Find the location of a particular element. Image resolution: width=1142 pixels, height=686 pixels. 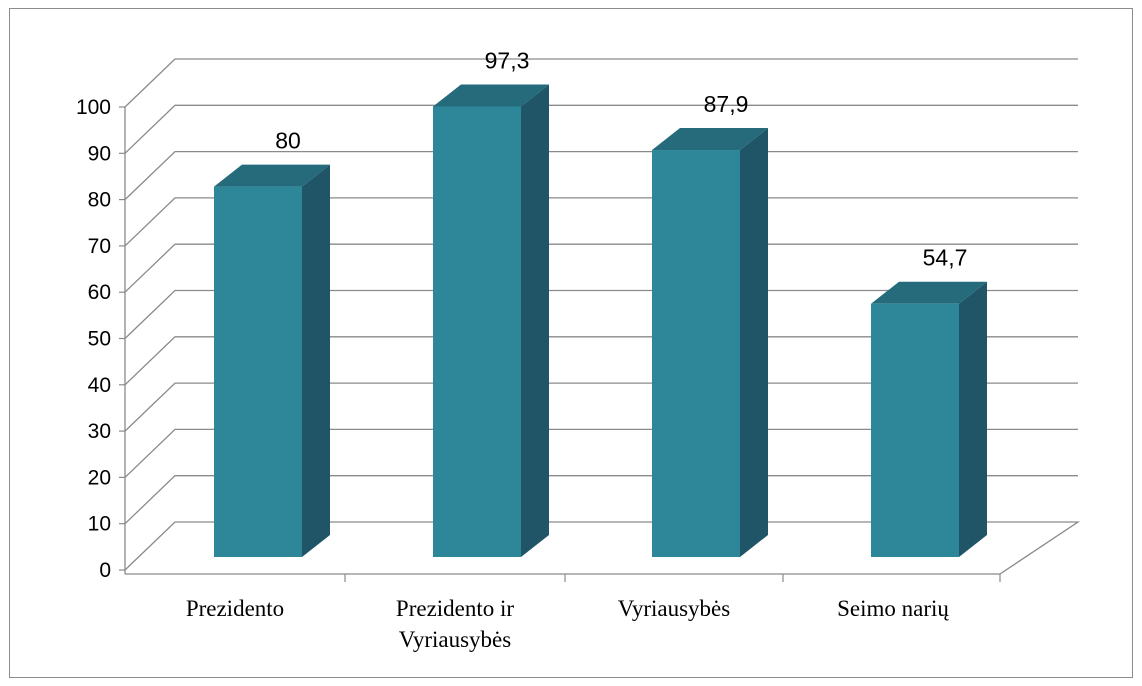

floor-outline is located at coordinates (602, 548).